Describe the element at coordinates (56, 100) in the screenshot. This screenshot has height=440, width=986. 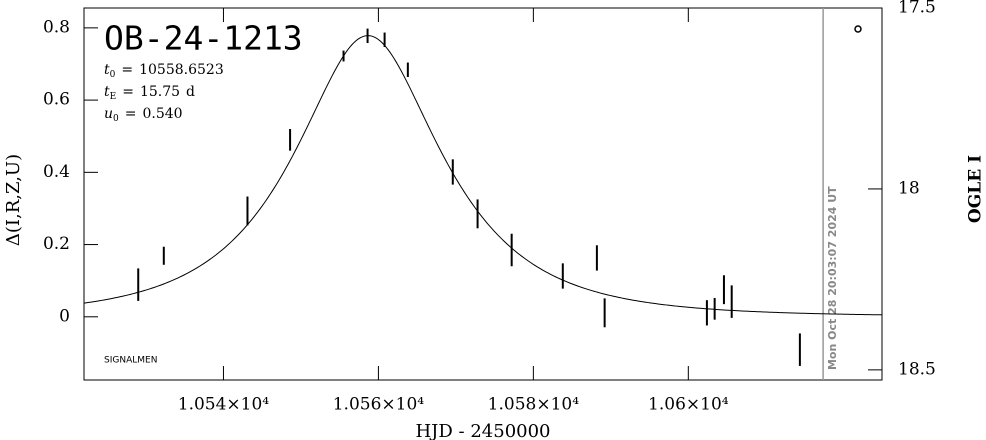
I see `y-tick-label: 0.6` at that location.